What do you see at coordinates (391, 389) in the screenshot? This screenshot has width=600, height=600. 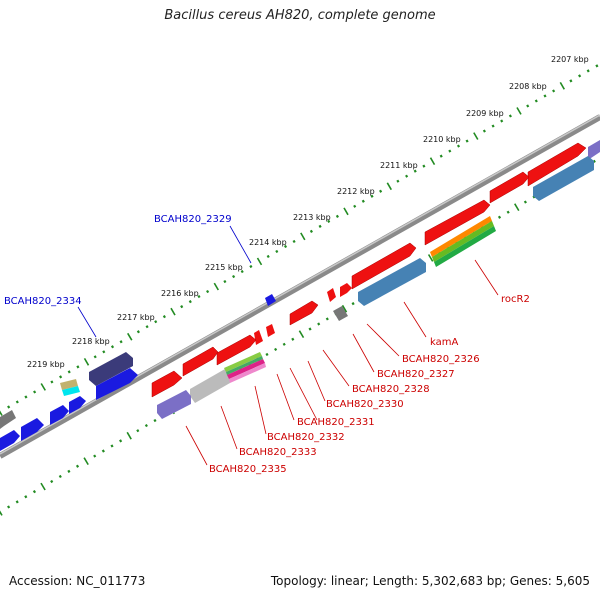 I see `gene-label-bcah820-2328: BCAH820_2328` at bounding box center [391, 389].